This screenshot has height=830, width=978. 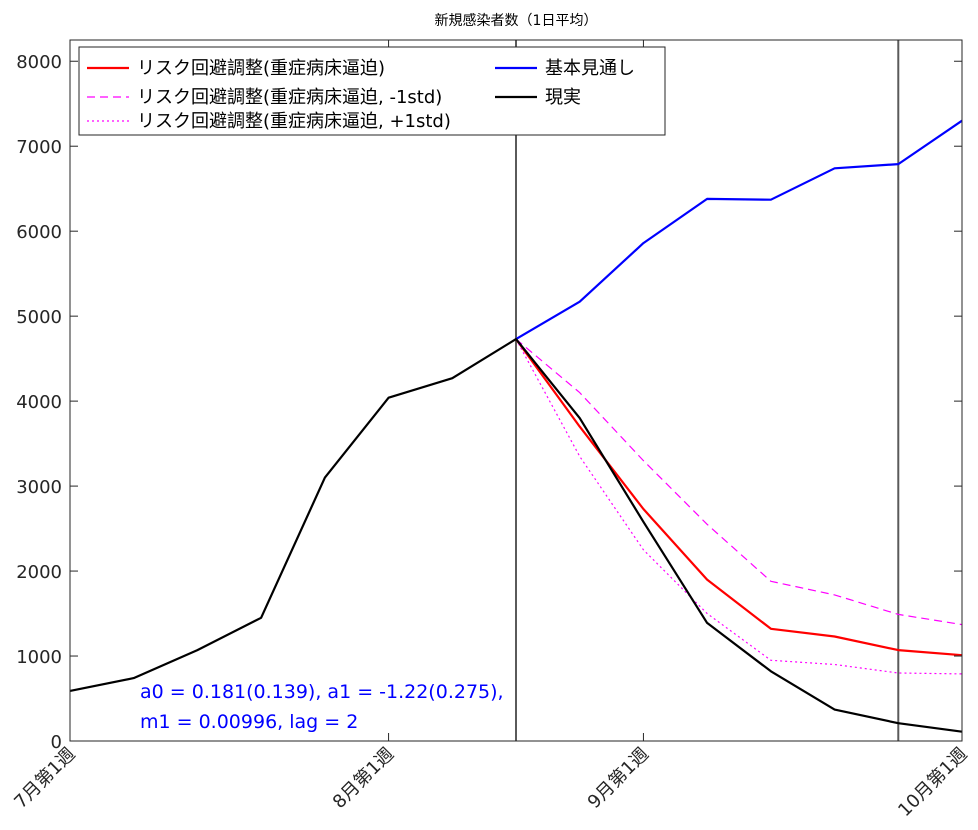 What do you see at coordinates (39, 657) in the screenshot?
I see `y-tick-label: 1000` at bounding box center [39, 657].